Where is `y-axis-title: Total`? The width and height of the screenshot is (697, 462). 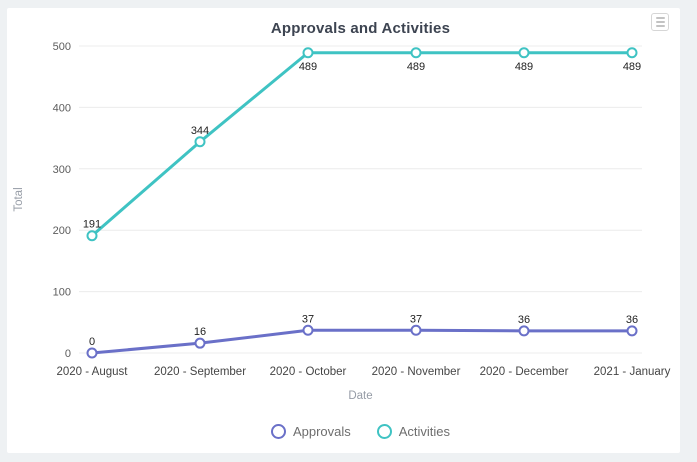
y-axis-title: Total is located at coordinates (19, 199).